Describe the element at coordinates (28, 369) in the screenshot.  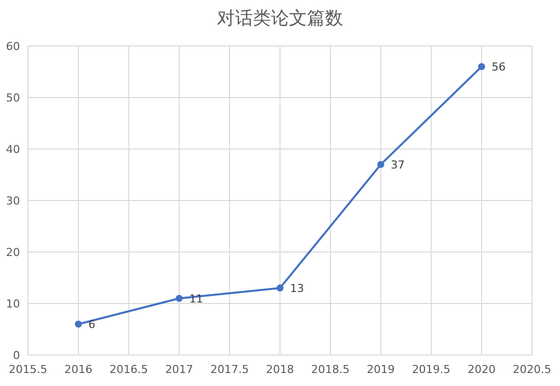
I see `x-tick-label: 2015.5` at that location.